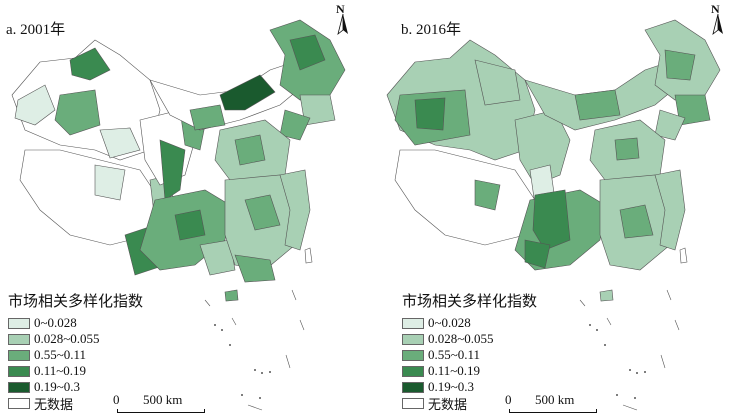 This screenshot has height=419, width=750. I want to click on panel-title: a. 2001年, so click(36, 30).